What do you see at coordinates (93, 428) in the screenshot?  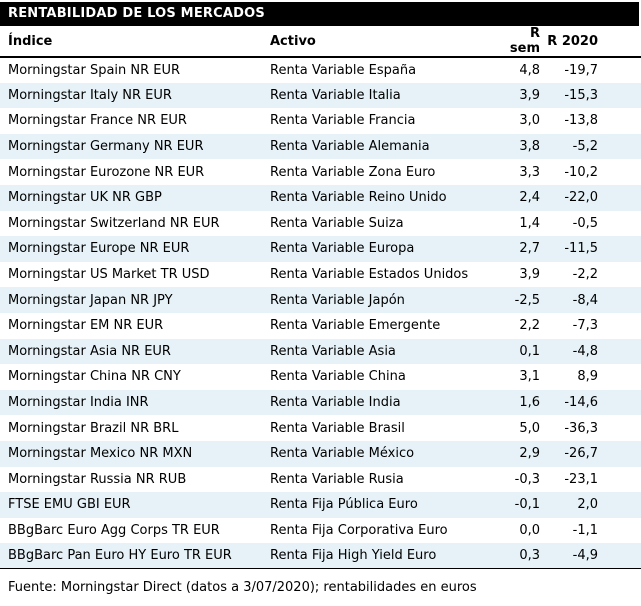 I see `index-cell: Morningstar Brazil NR BRL` at bounding box center [93, 428].